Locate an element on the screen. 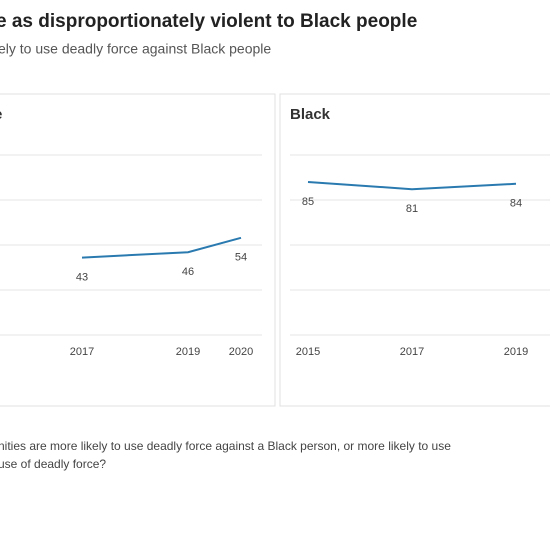 This screenshot has width=550, height=550. data-label: 46 is located at coordinates (188, 272).